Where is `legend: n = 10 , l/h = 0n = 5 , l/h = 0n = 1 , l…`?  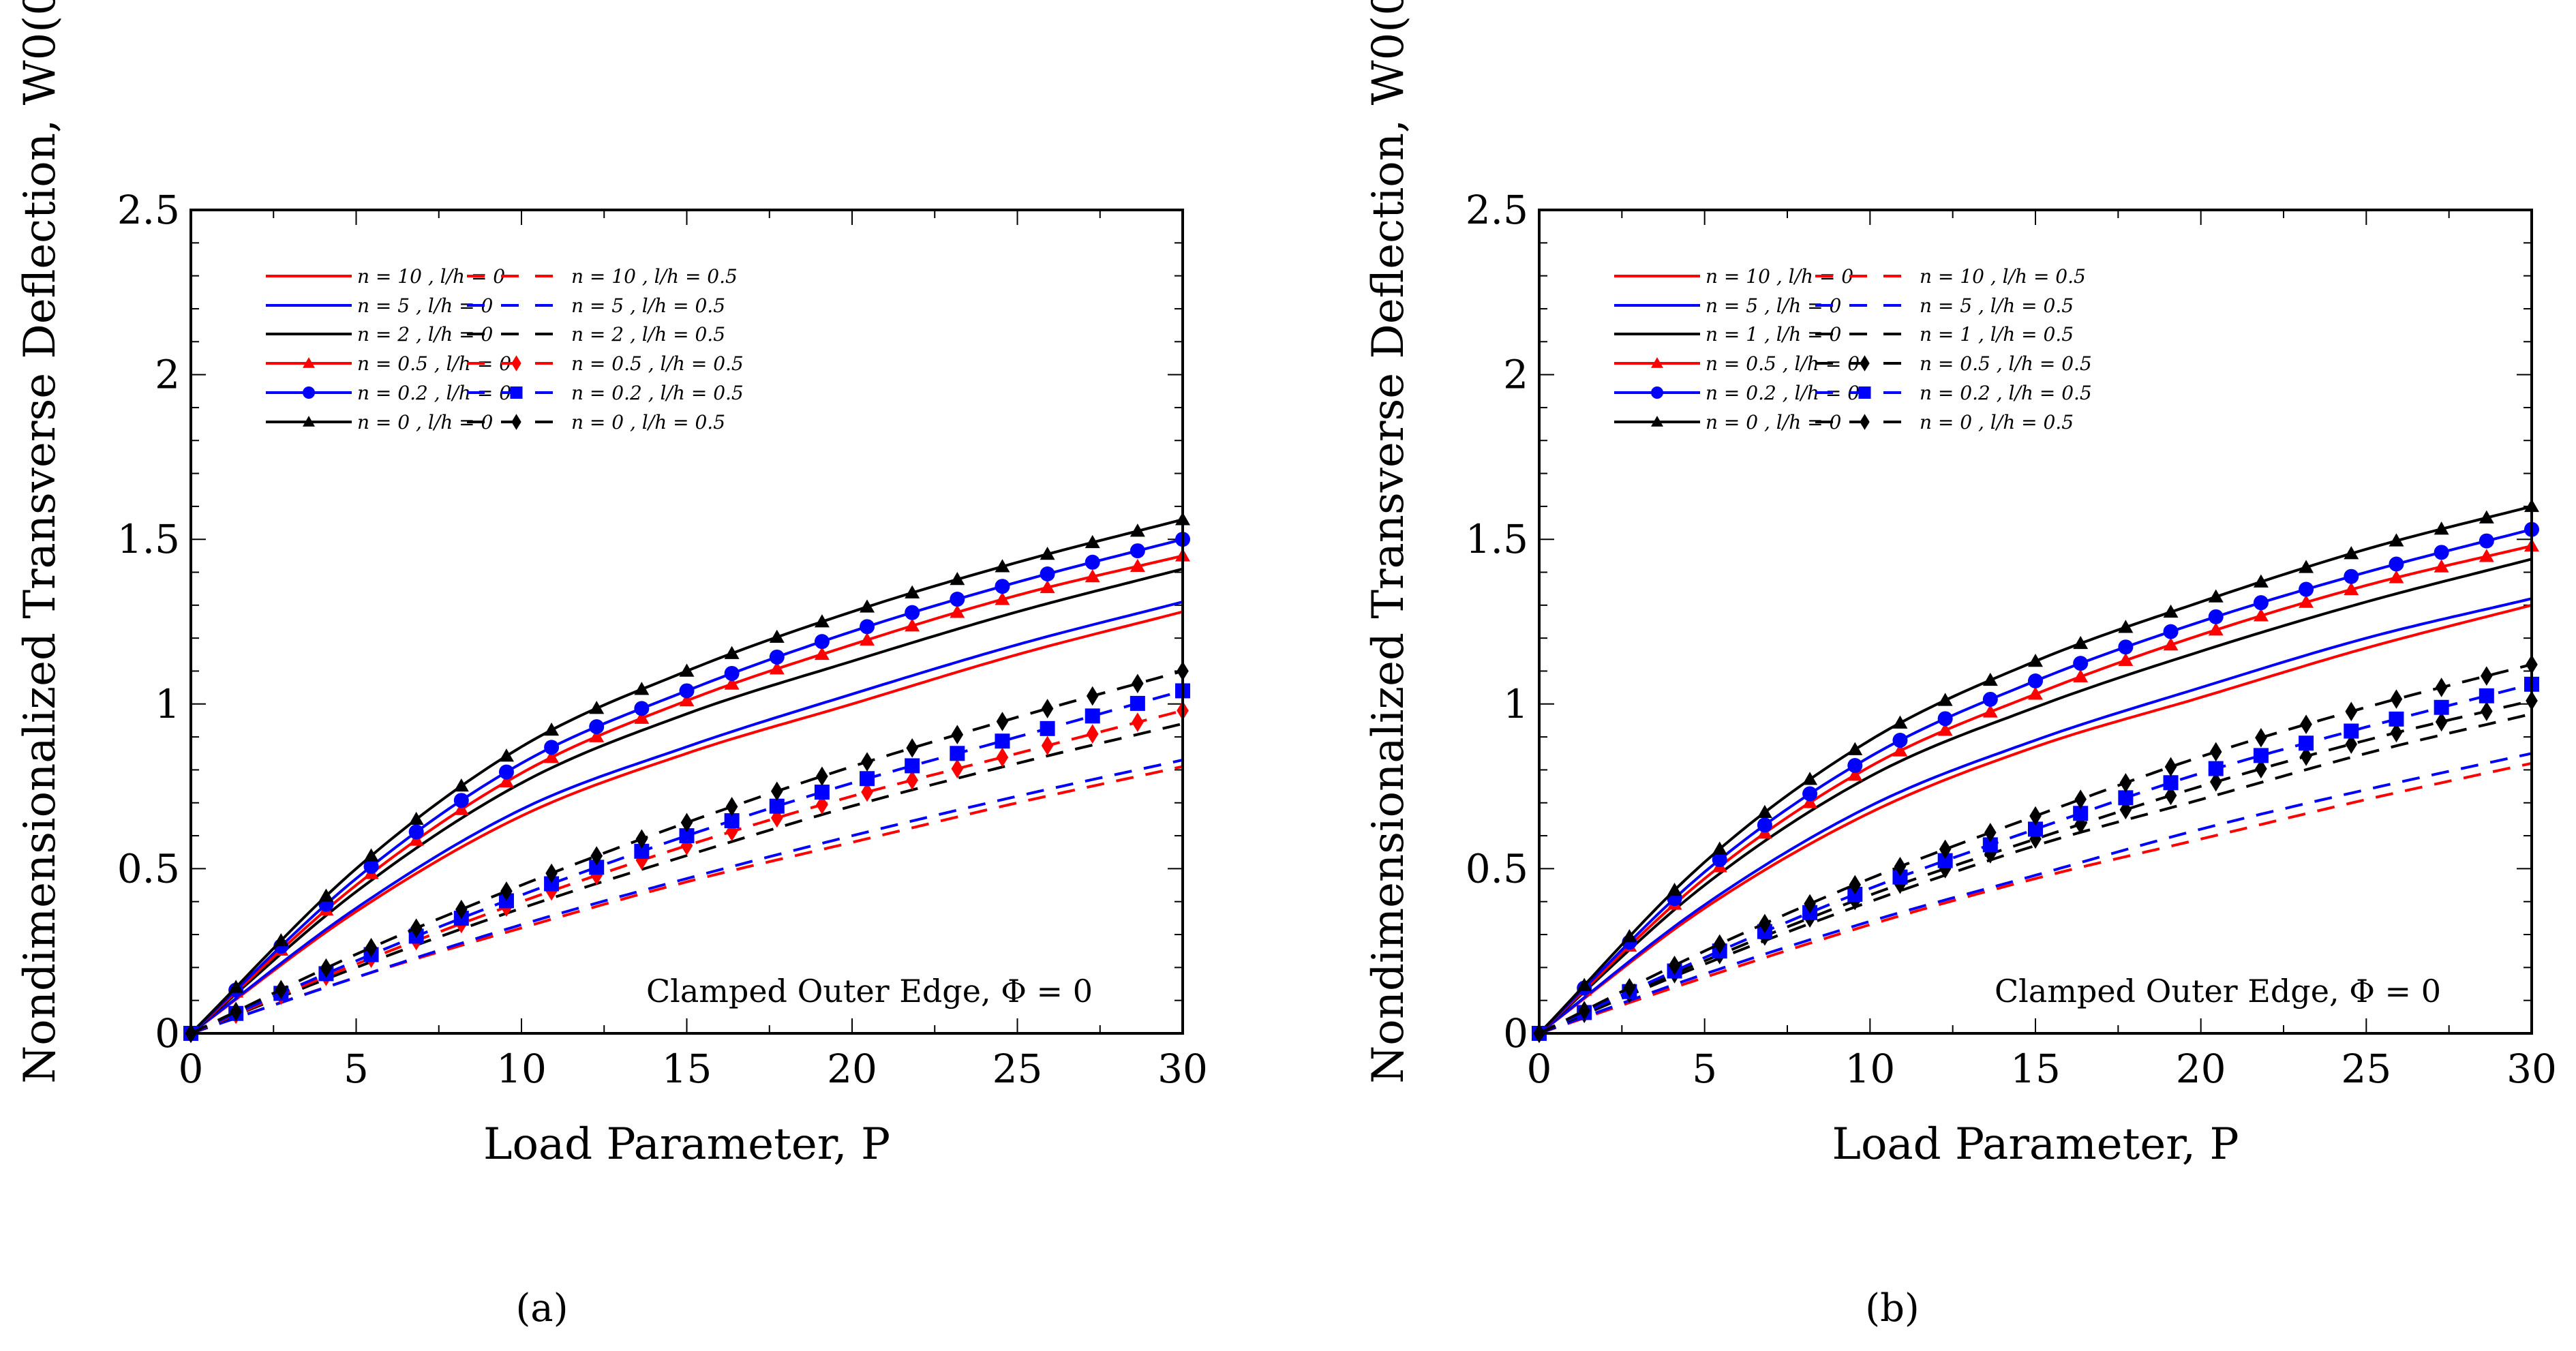
legend: n = 10 , l/h = 0n = 5 , l/h = 0n = 1 , l… is located at coordinates (1853, 349).